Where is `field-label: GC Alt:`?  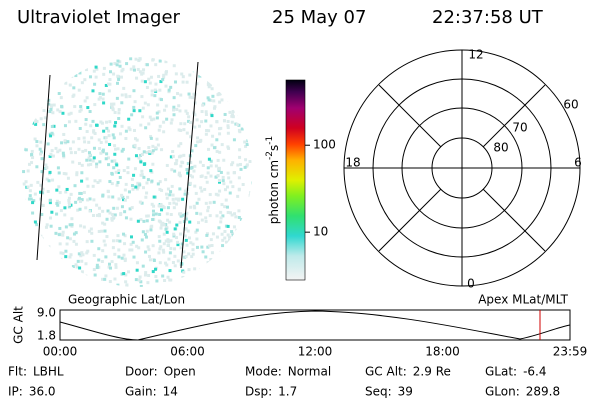
field-label: GC Alt: is located at coordinates (386, 372).